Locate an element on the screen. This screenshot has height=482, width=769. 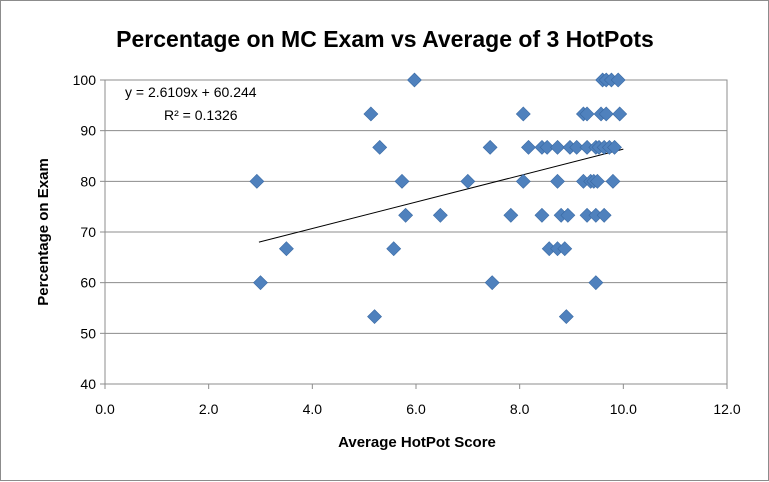
trendline-equation: y = 2.6109x + 60.244 is located at coordinates (191, 92).